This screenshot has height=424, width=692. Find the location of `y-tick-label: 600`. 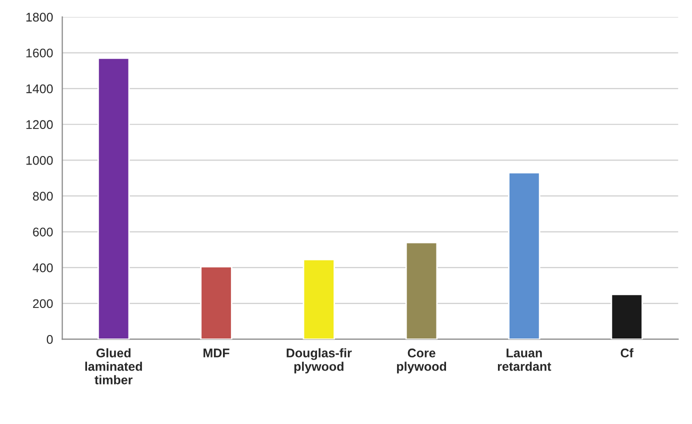

y-tick-label: 600 is located at coordinates (43, 232).